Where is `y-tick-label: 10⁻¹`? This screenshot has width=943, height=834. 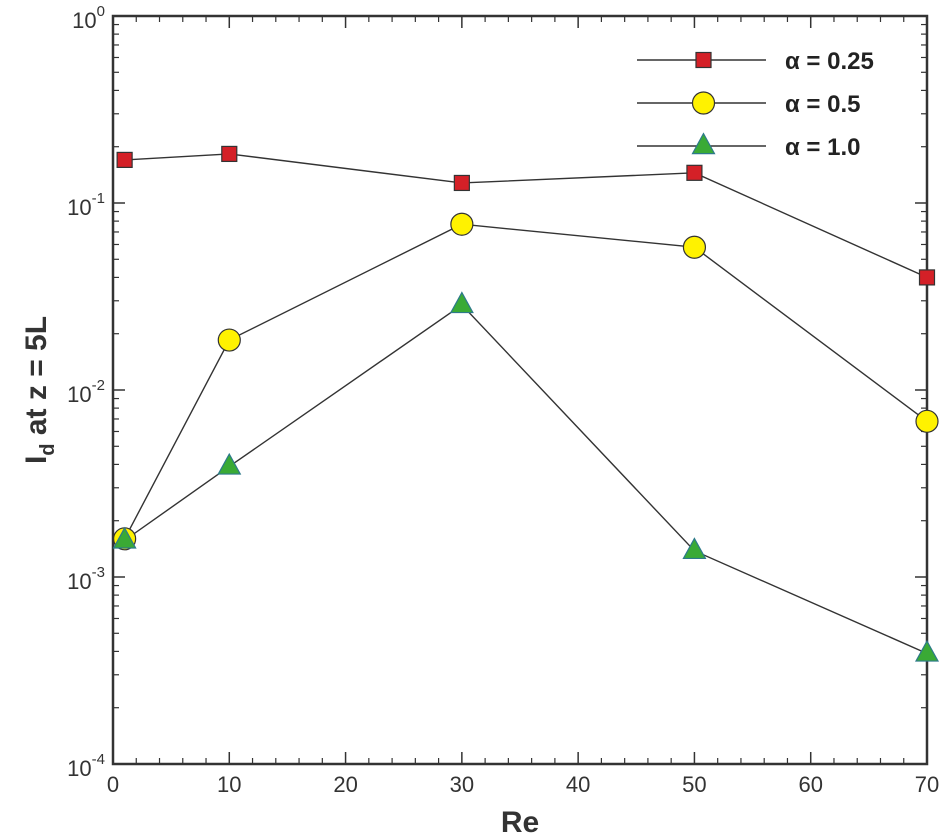 y-tick-label: 10⁻¹ is located at coordinates (86, 205).